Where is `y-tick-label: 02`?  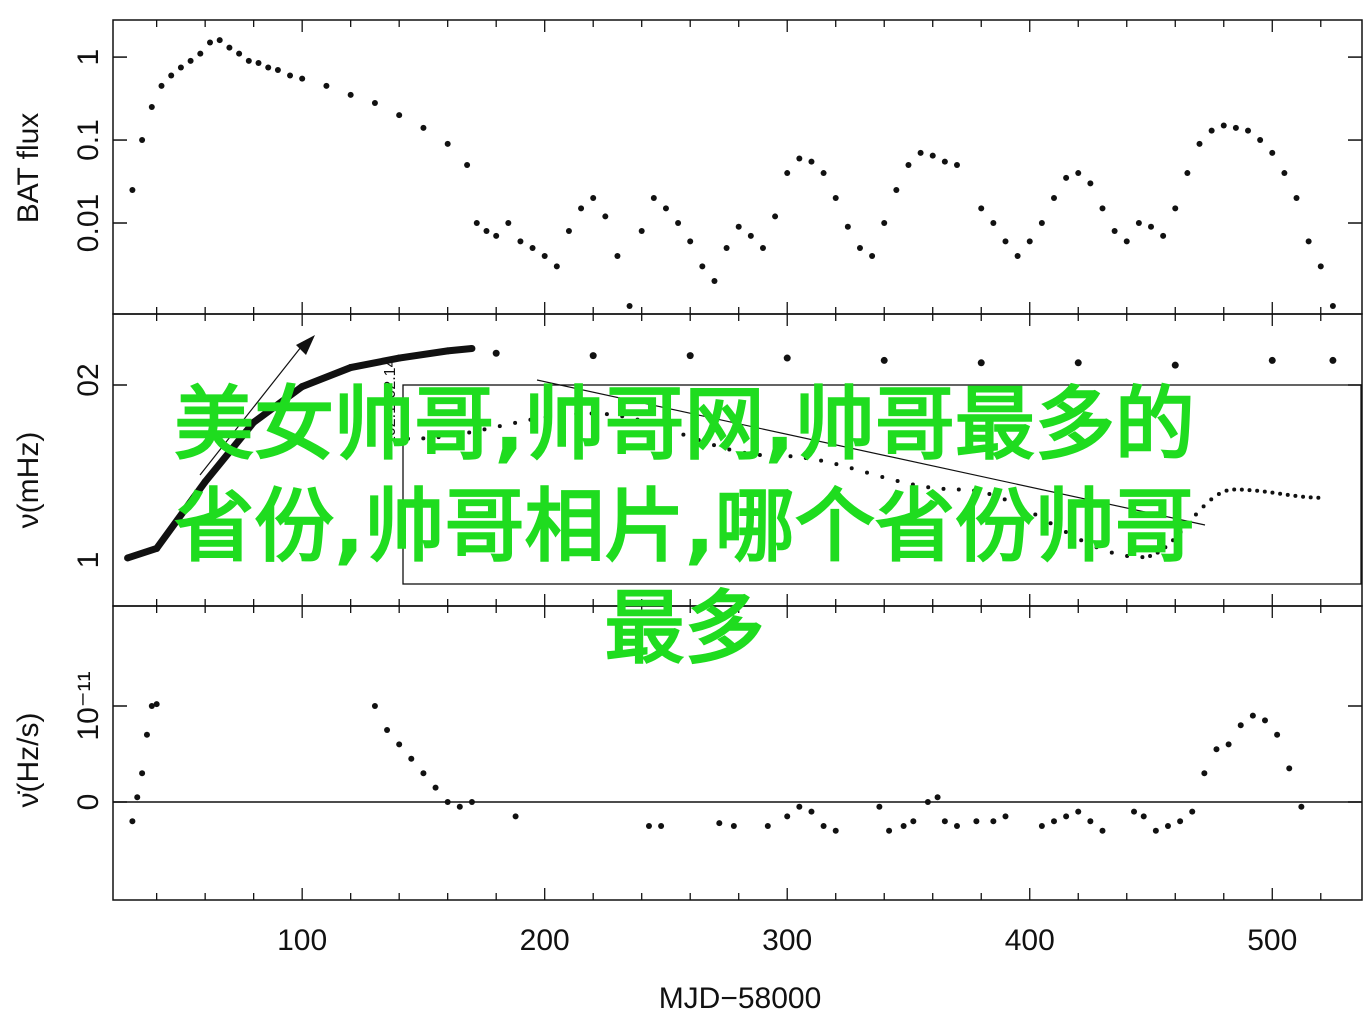
y-tick-label: 02 is located at coordinates (88, 379).